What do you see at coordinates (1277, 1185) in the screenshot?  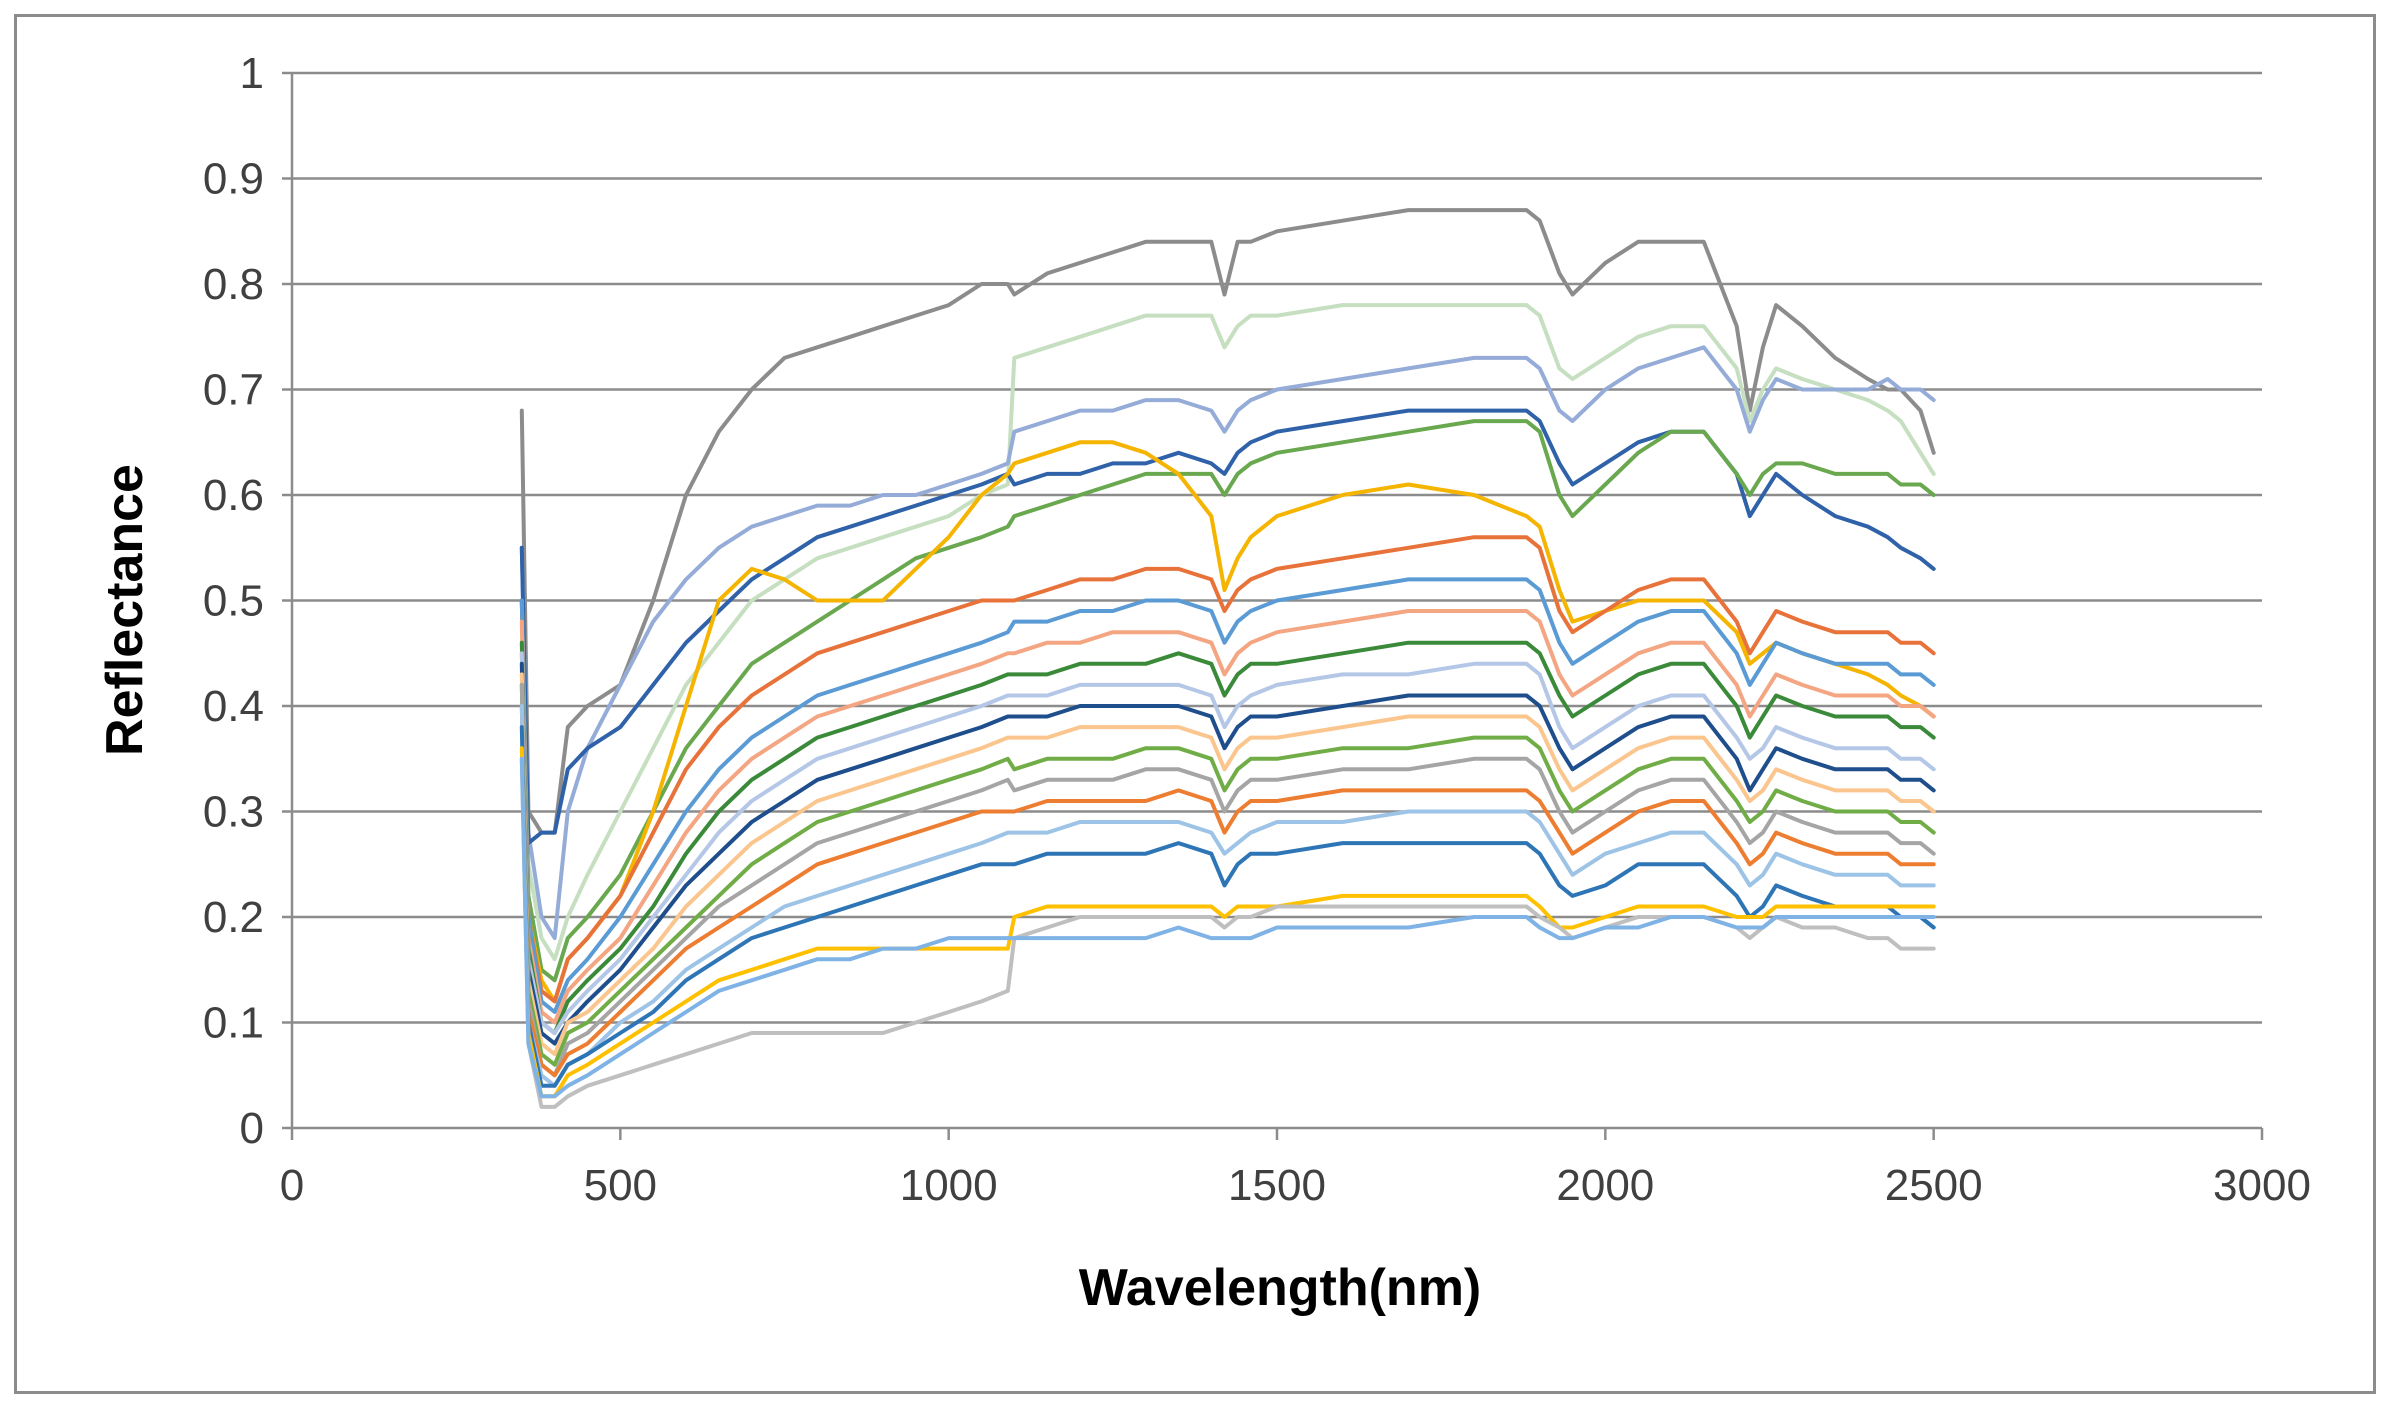 I see `x-tick-label: 1500` at bounding box center [1277, 1185].